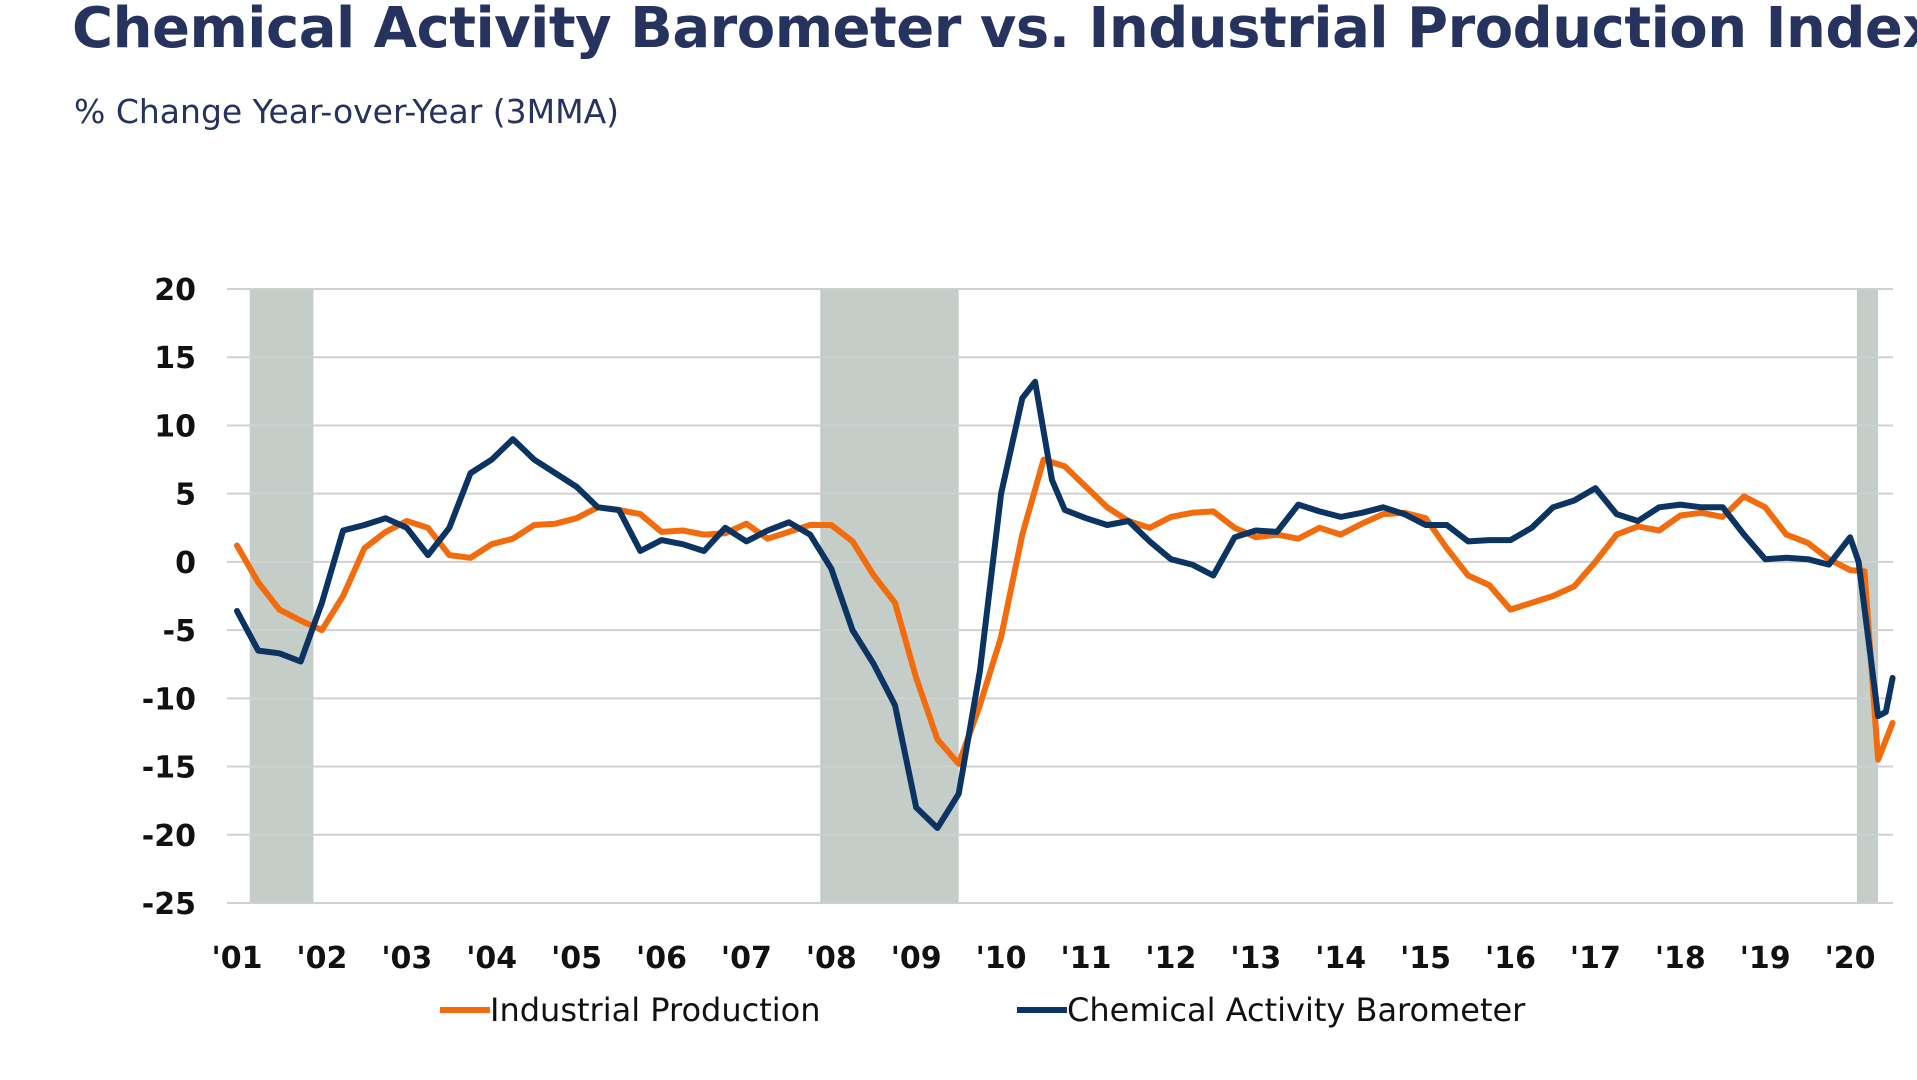  Describe the element at coordinates (1255, 958) in the screenshot. I see `x-tick-label: '13` at that location.